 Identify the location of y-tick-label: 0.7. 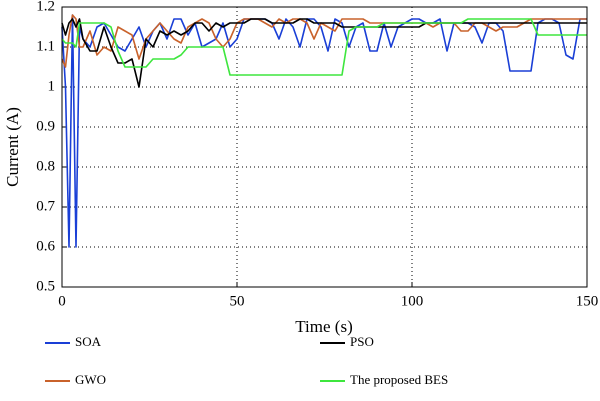
(45, 206).